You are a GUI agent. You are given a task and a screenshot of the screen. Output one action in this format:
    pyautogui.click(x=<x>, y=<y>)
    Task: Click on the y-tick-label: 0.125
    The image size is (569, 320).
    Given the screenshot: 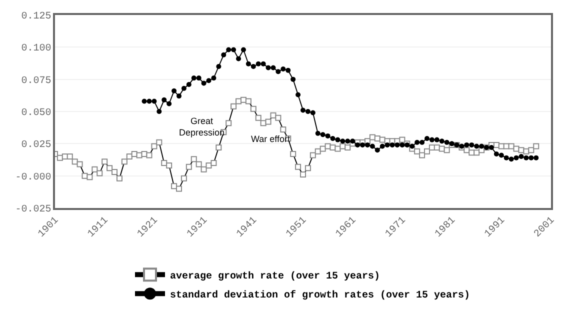 What is the action you would take?
    pyautogui.click(x=36, y=17)
    